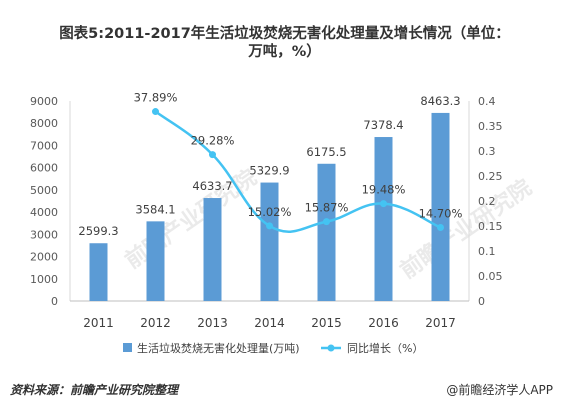  What do you see at coordinates (490, 126) in the screenshot?
I see `y-right-tick-label: 0.35` at bounding box center [490, 126].